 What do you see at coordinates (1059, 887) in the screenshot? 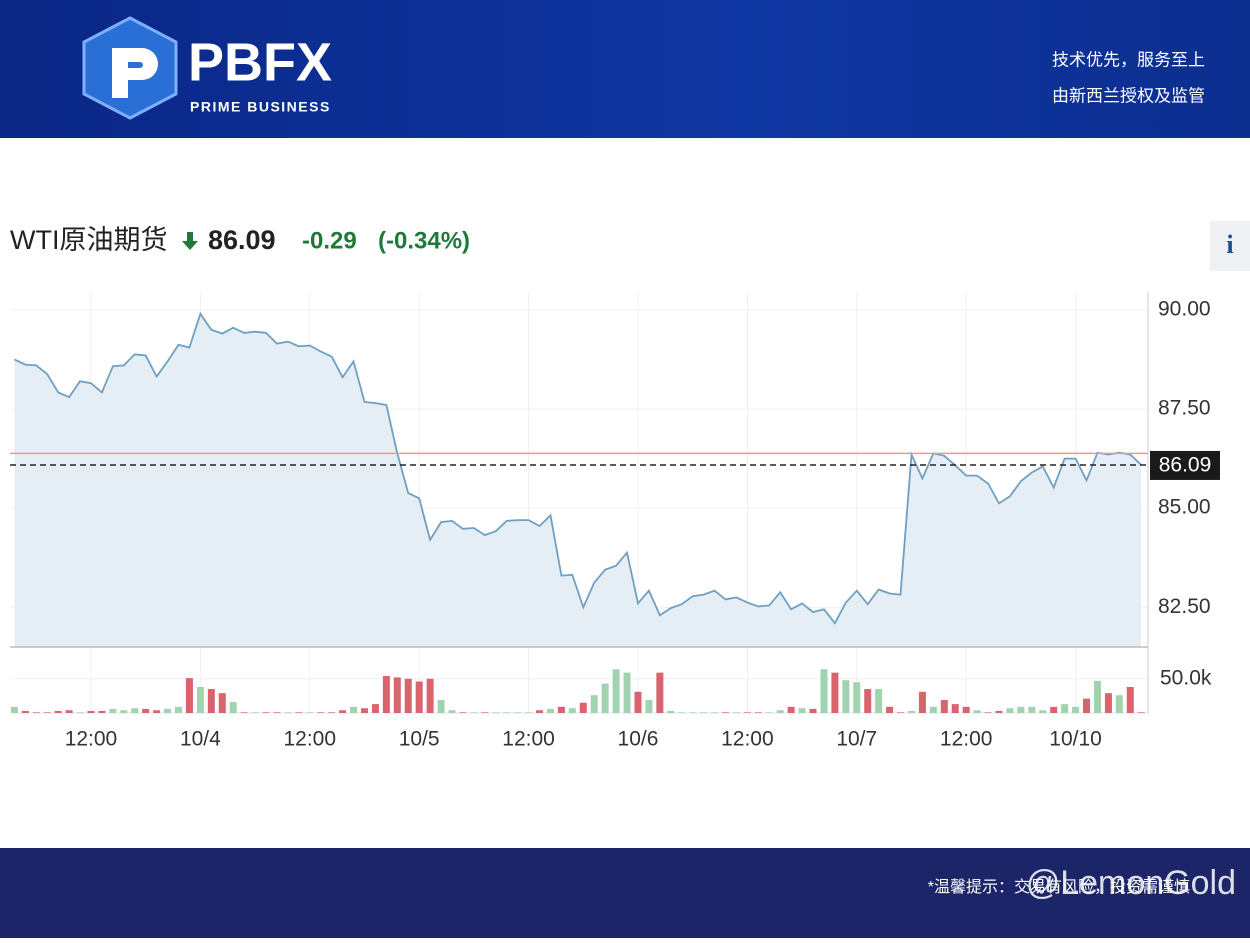
I see `footer-notice: *温馨提示：交易有风险，投资需谨慎` at bounding box center [1059, 887].